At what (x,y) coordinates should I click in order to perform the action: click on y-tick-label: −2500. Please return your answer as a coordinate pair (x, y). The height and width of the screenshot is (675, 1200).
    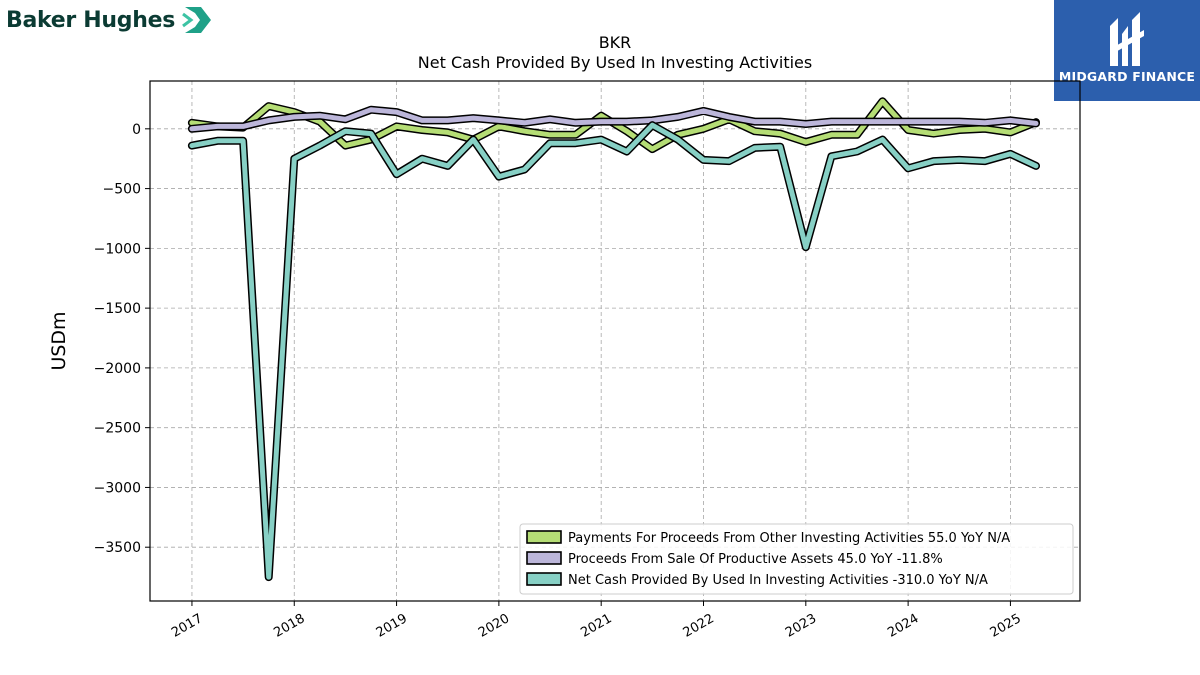
    Looking at the image, I should click on (117, 429).